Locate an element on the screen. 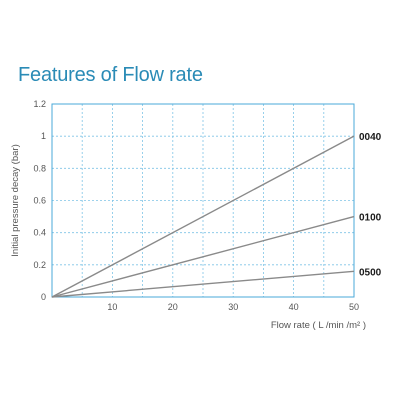 The height and width of the screenshot is (400, 400). y-tick-label: 0.2 is located at coordinates (39, 265).